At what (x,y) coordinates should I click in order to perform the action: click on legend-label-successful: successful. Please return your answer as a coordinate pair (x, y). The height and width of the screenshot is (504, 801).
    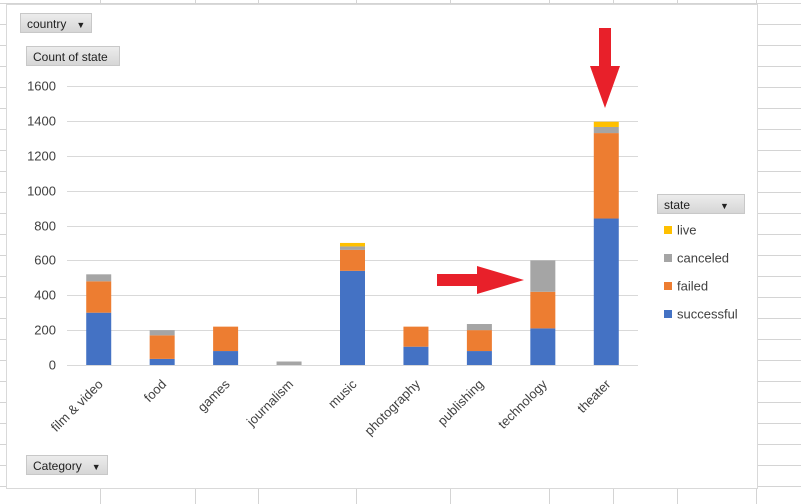
    Looking at the image, I should click on (707, 314).